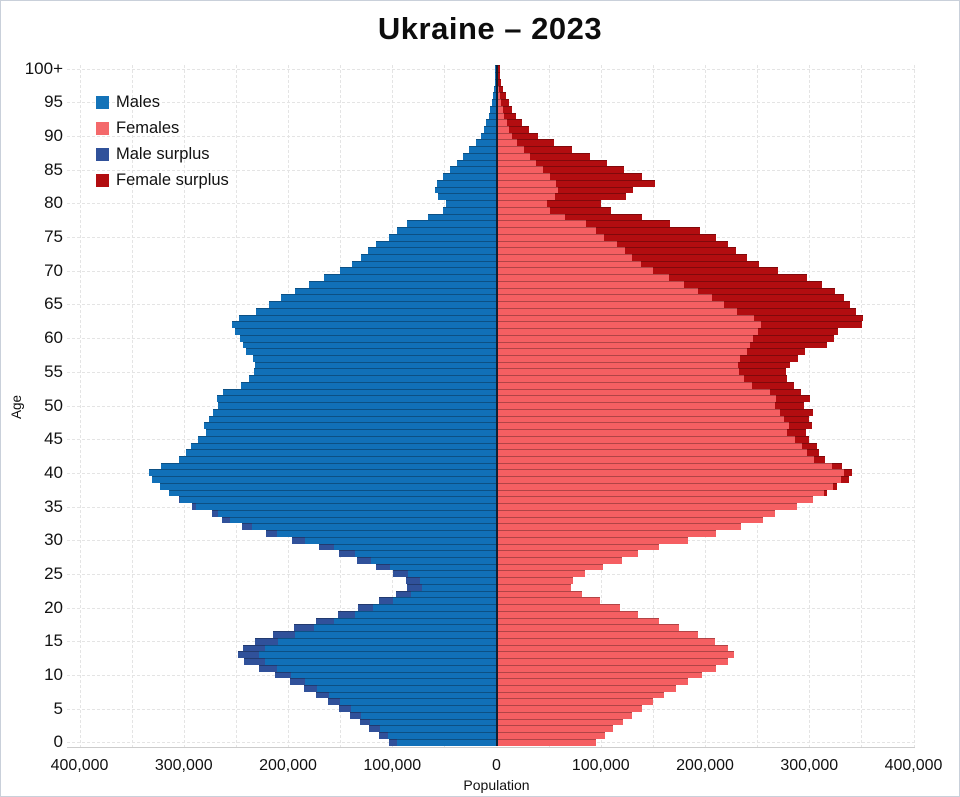 This screenshot has height=797, width=960. What do you see at coordinates (53, 203) in the screenshot?
I see `y-tick-label: 80` at bounding box center [53, 203].